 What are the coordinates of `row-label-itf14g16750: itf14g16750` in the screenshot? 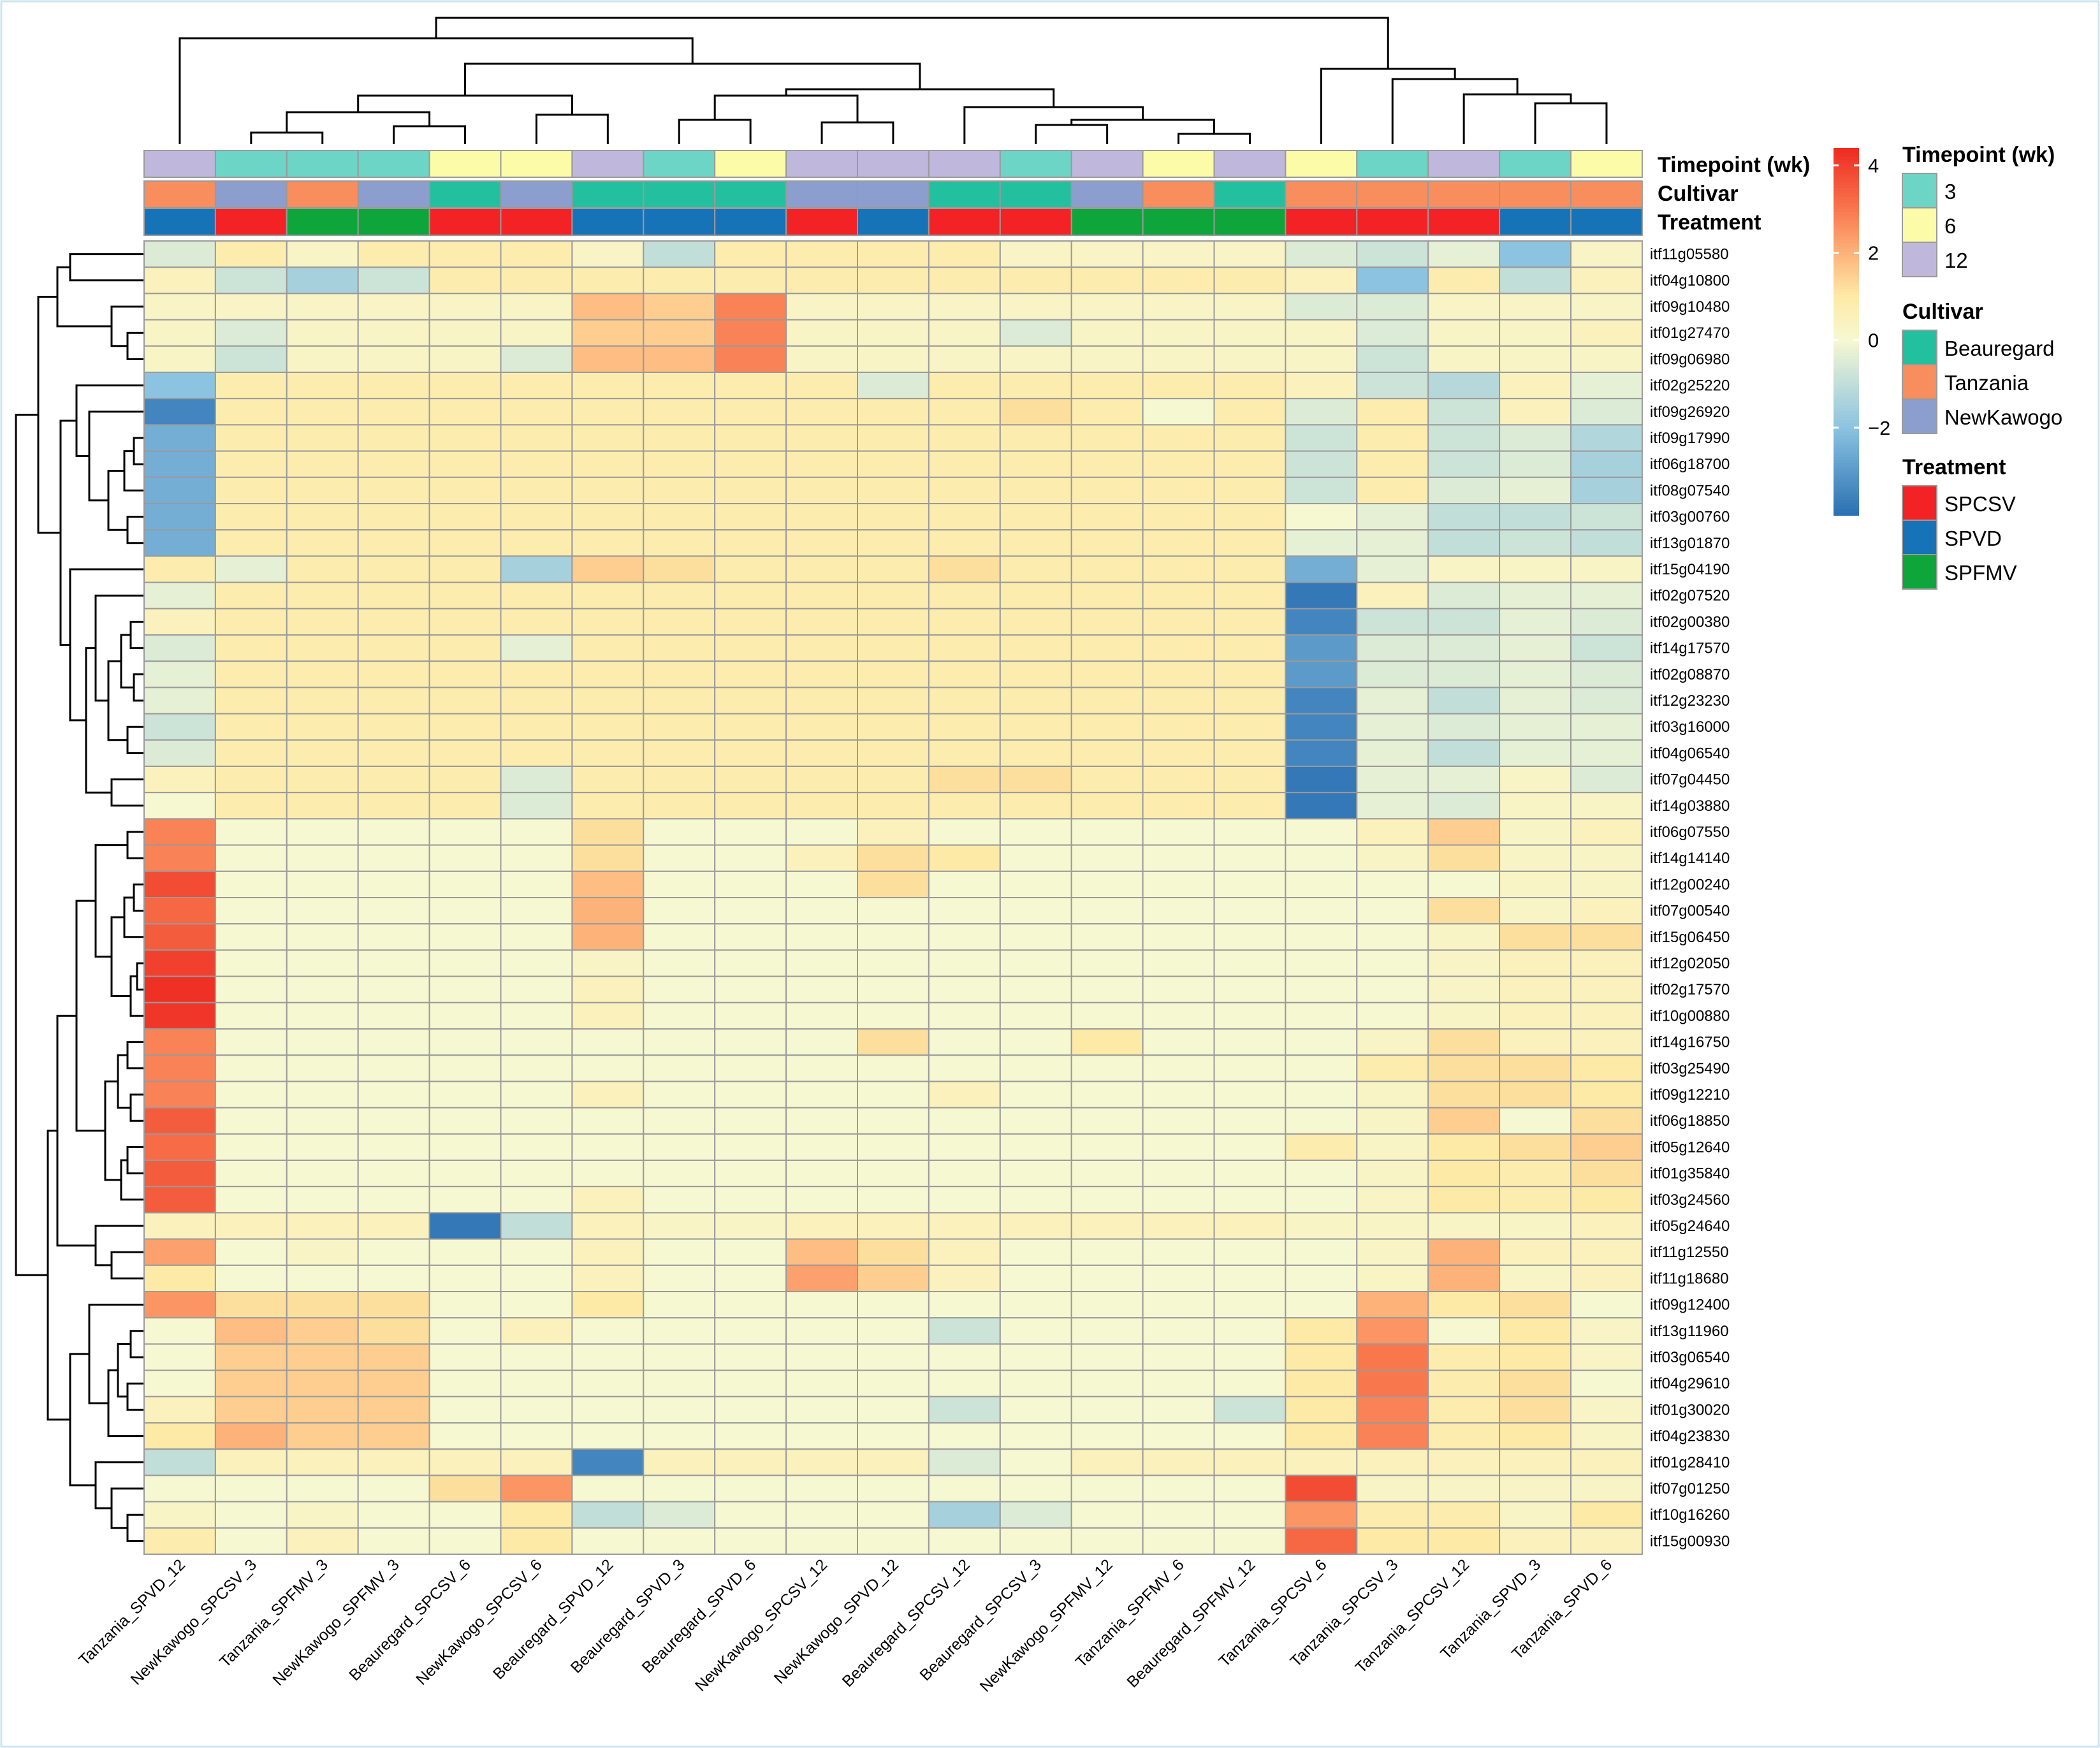 It's located at (1690, 1042).